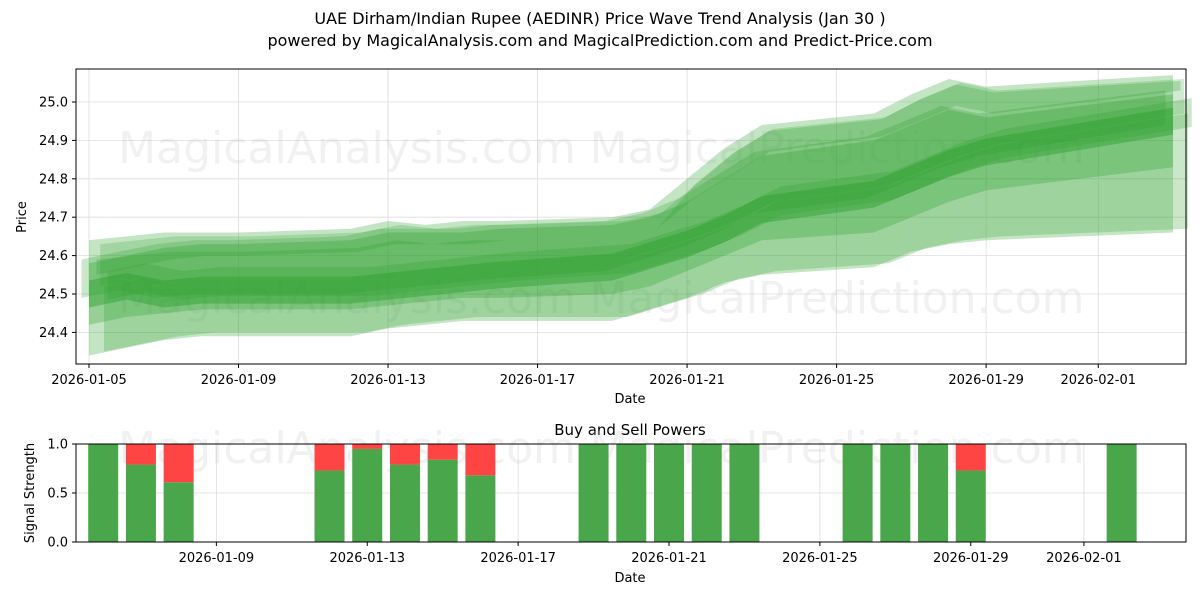  What do you see at coordinates (53, 179) in the screenshot?
I see `y-tick-label: 24.8` at bounding box center [53, 179].